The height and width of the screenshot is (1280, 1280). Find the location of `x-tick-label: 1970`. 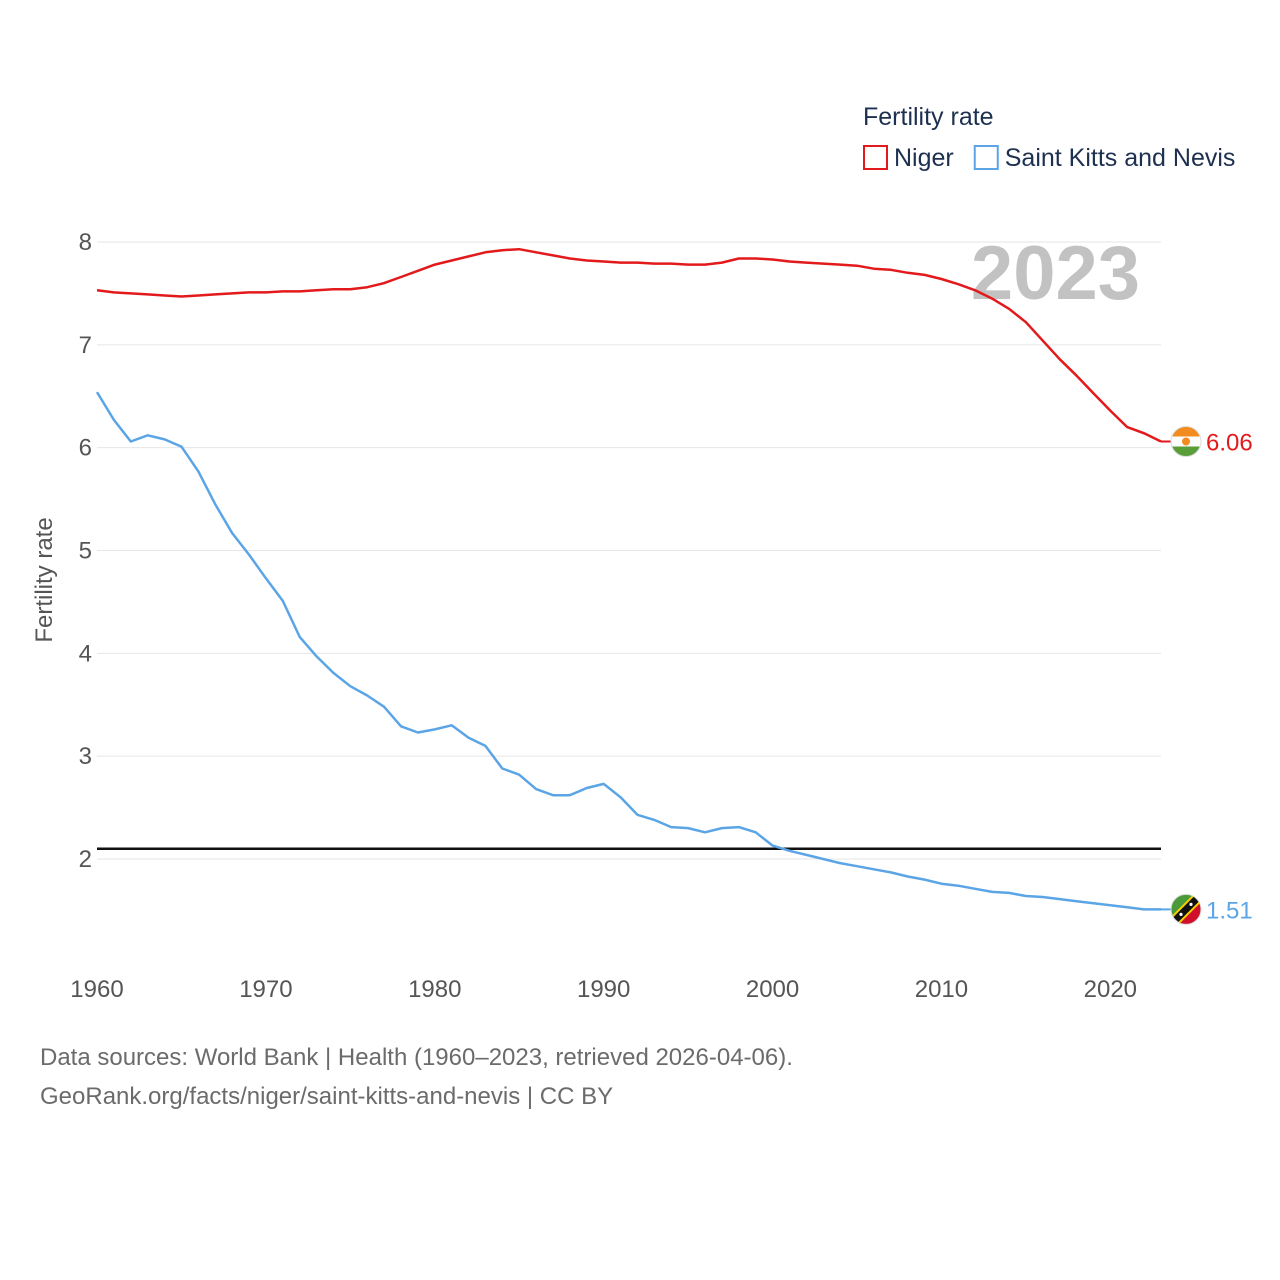

x-tick-label: 1970 is located at coordinates (265, 989).